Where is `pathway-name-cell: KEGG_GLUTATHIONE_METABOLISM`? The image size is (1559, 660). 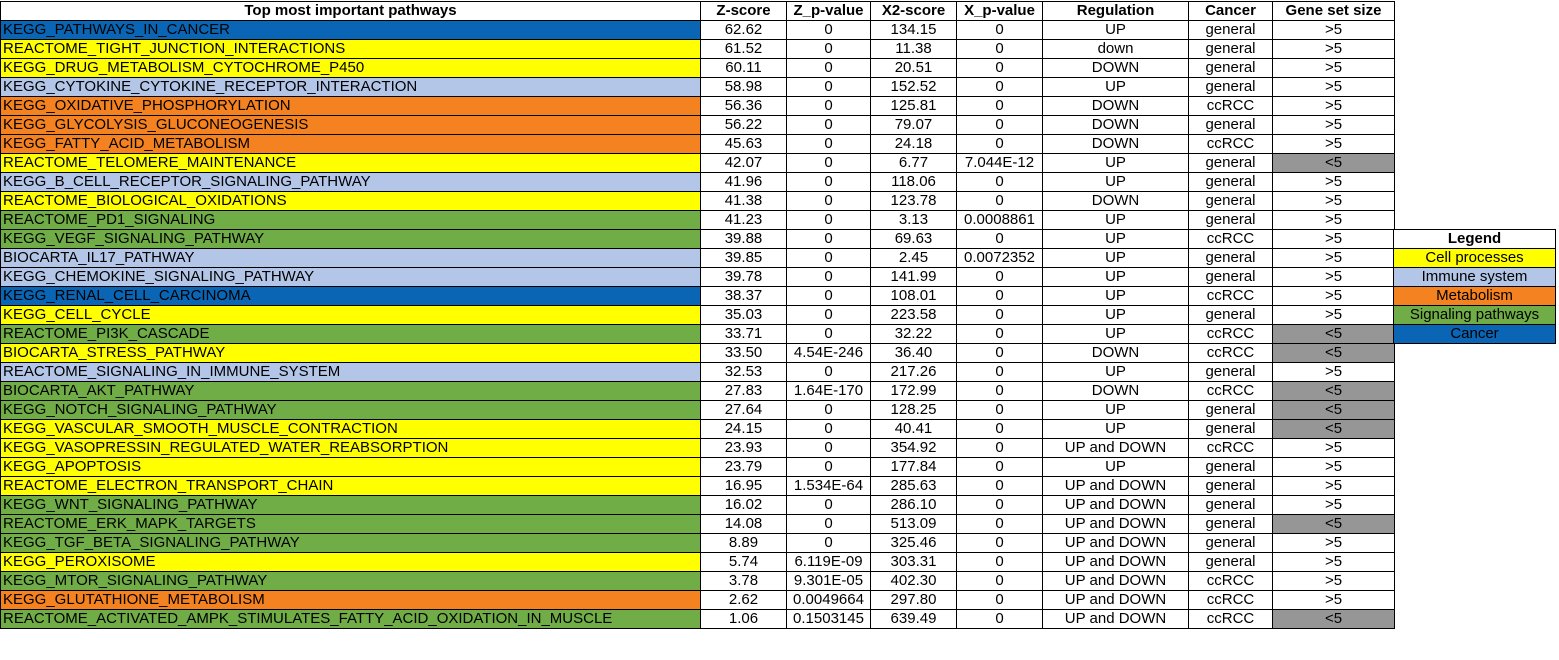
pathway-name-cell: KEGG_GLUTATHIONE_METABOLISM is located at coordinates (350, 600).